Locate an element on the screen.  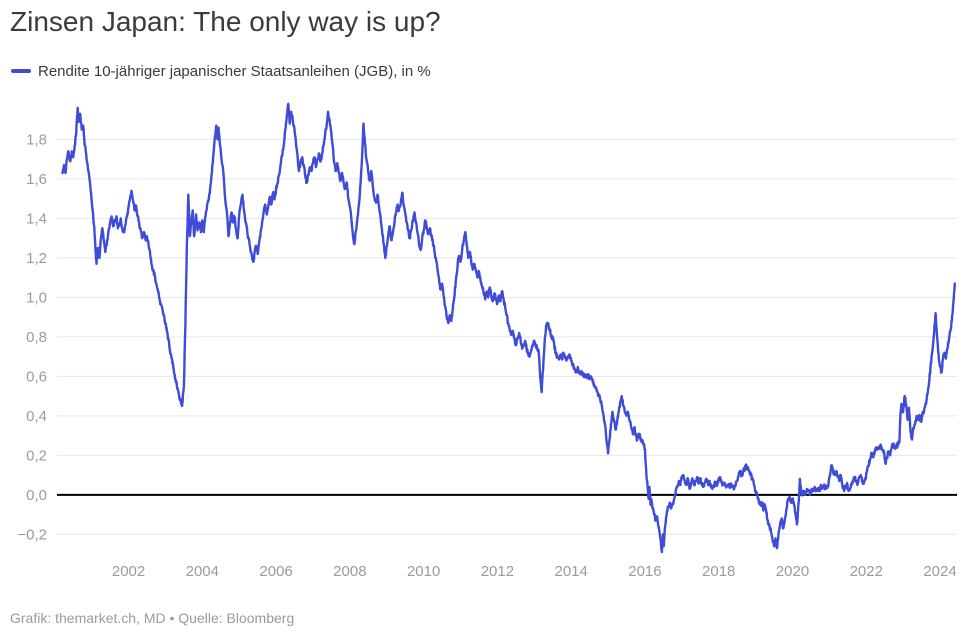
page-title: Zinsen Japan: The only way is up? is located at coordinates (225, 21).